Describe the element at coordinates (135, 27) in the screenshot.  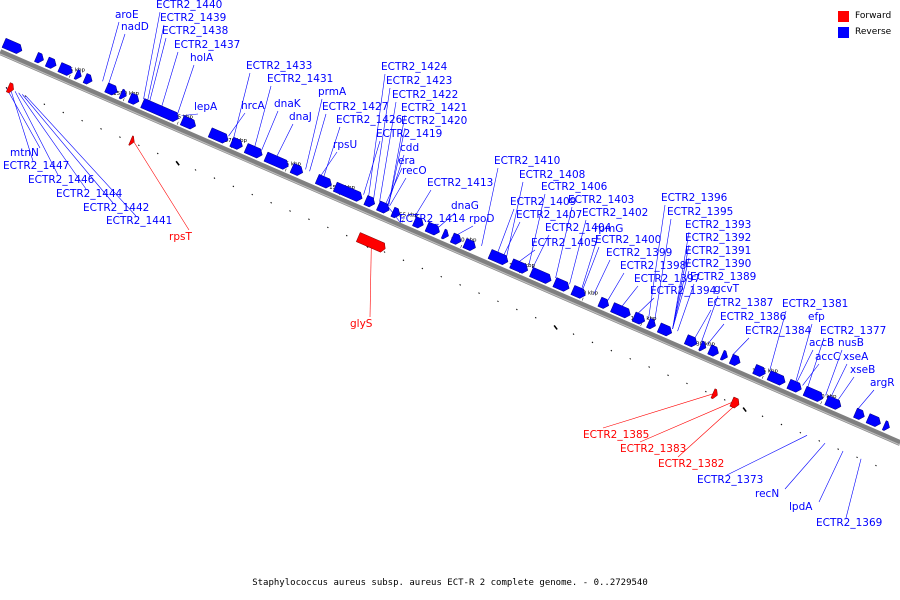
I see `gene-label-nadD: nadD` at that location.